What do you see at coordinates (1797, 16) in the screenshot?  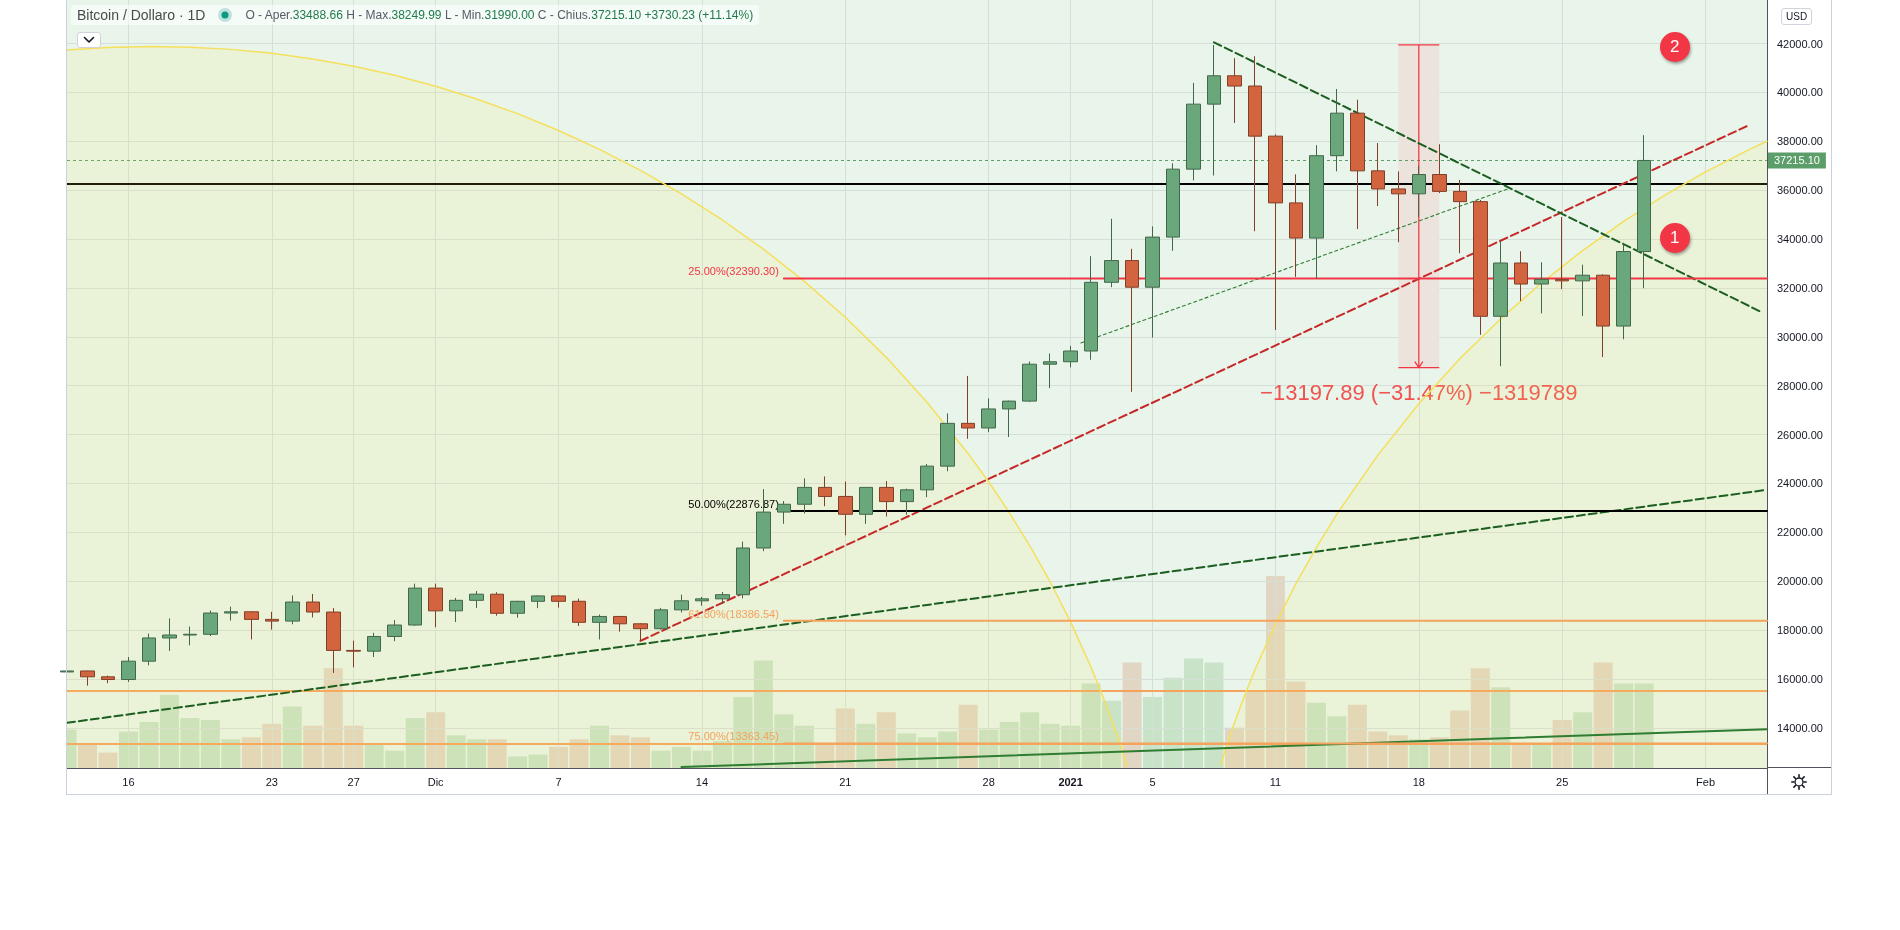 I see `y-axis-title: USD` at bounding box center [1797, 16].